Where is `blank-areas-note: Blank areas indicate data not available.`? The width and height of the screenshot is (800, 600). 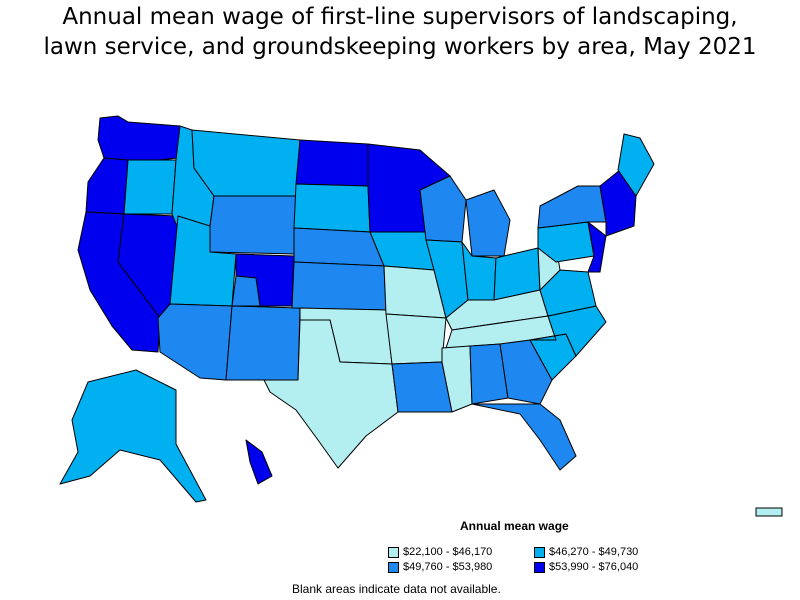
blank-areas-note: Blank areas indicate data not available. is located at coordinates (396, 589).